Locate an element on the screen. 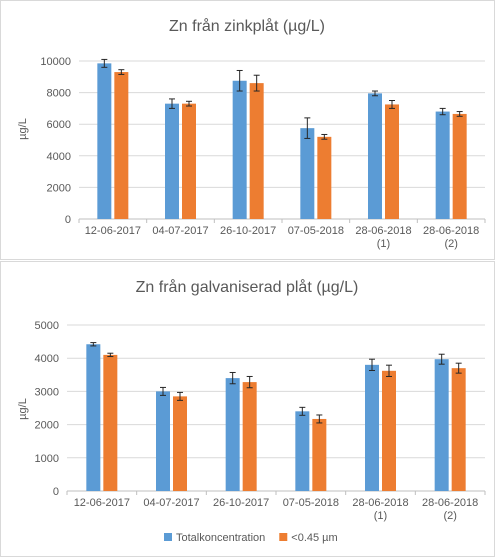 Image resolution: width=495 pixels, height=557 pixels. y-tick-label: 8000 is located at coordinates (59, 94).